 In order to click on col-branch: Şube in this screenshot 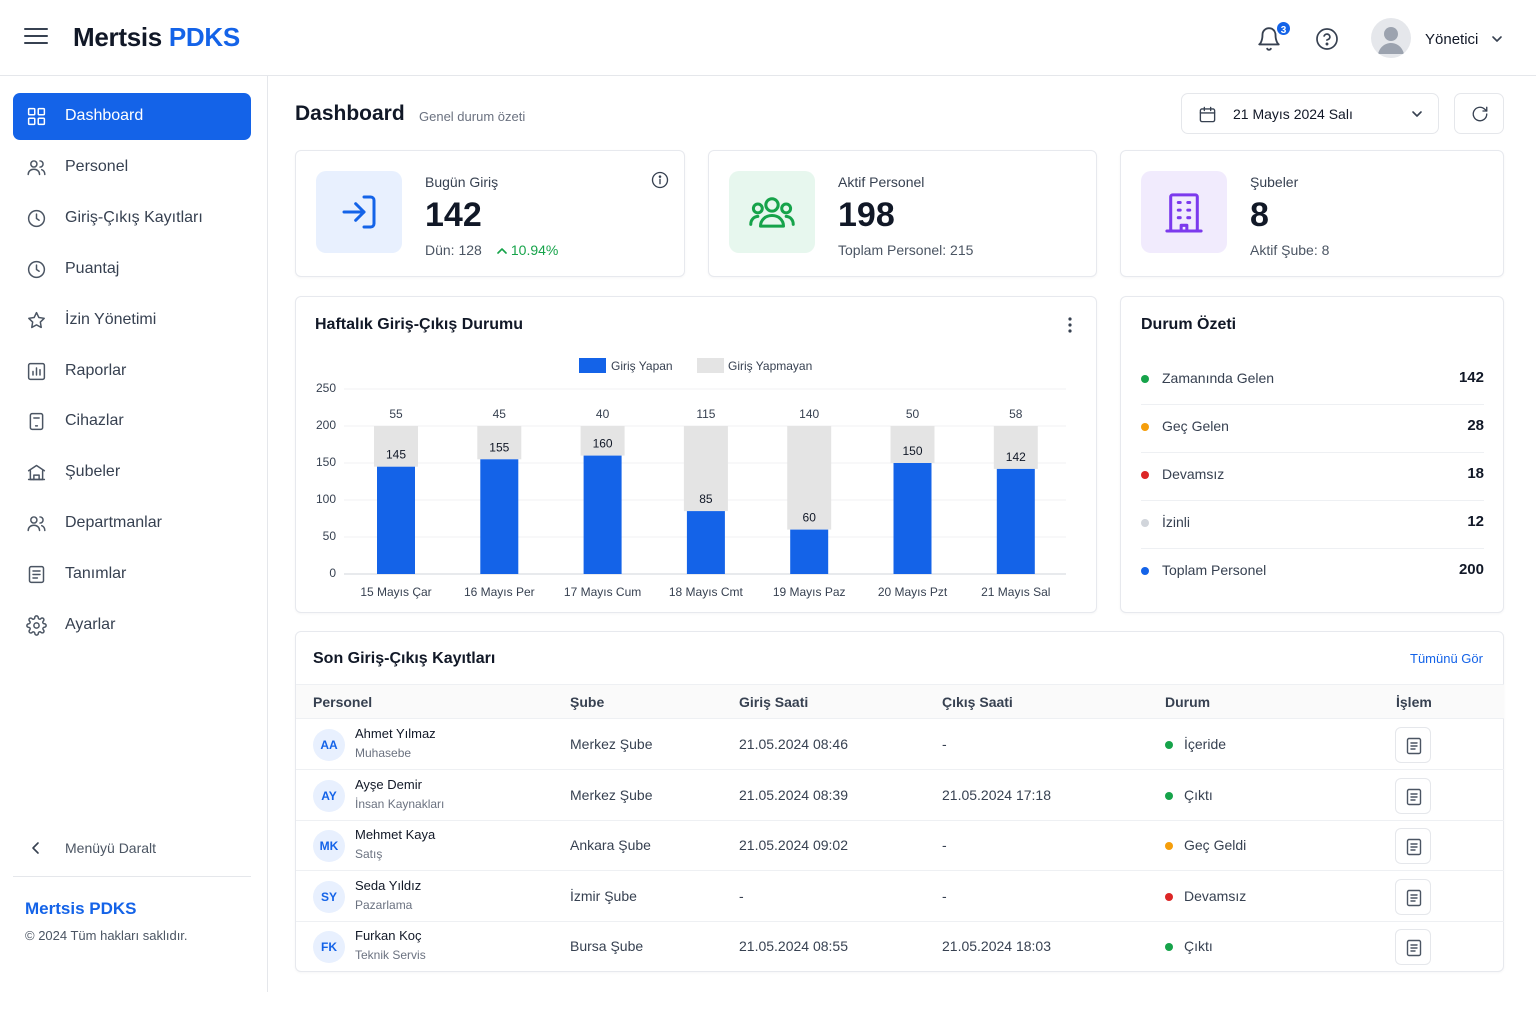, I will do `click(587, 702)`.